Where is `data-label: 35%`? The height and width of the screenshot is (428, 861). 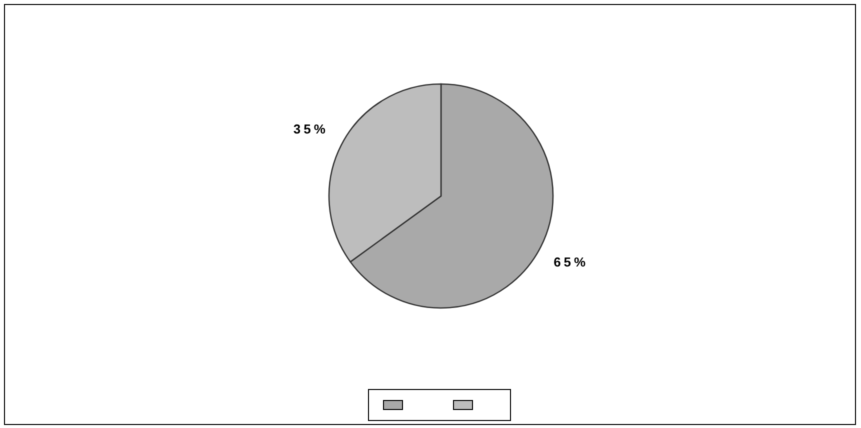 data-label: 35% is located at coordinates (310, 129).